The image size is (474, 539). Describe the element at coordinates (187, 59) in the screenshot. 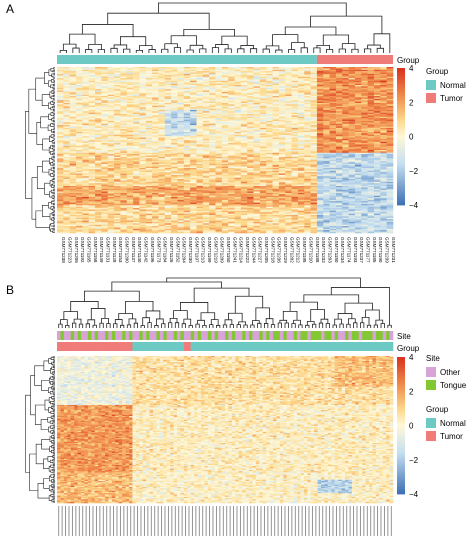

I see `annotation-normal-a` at that location.